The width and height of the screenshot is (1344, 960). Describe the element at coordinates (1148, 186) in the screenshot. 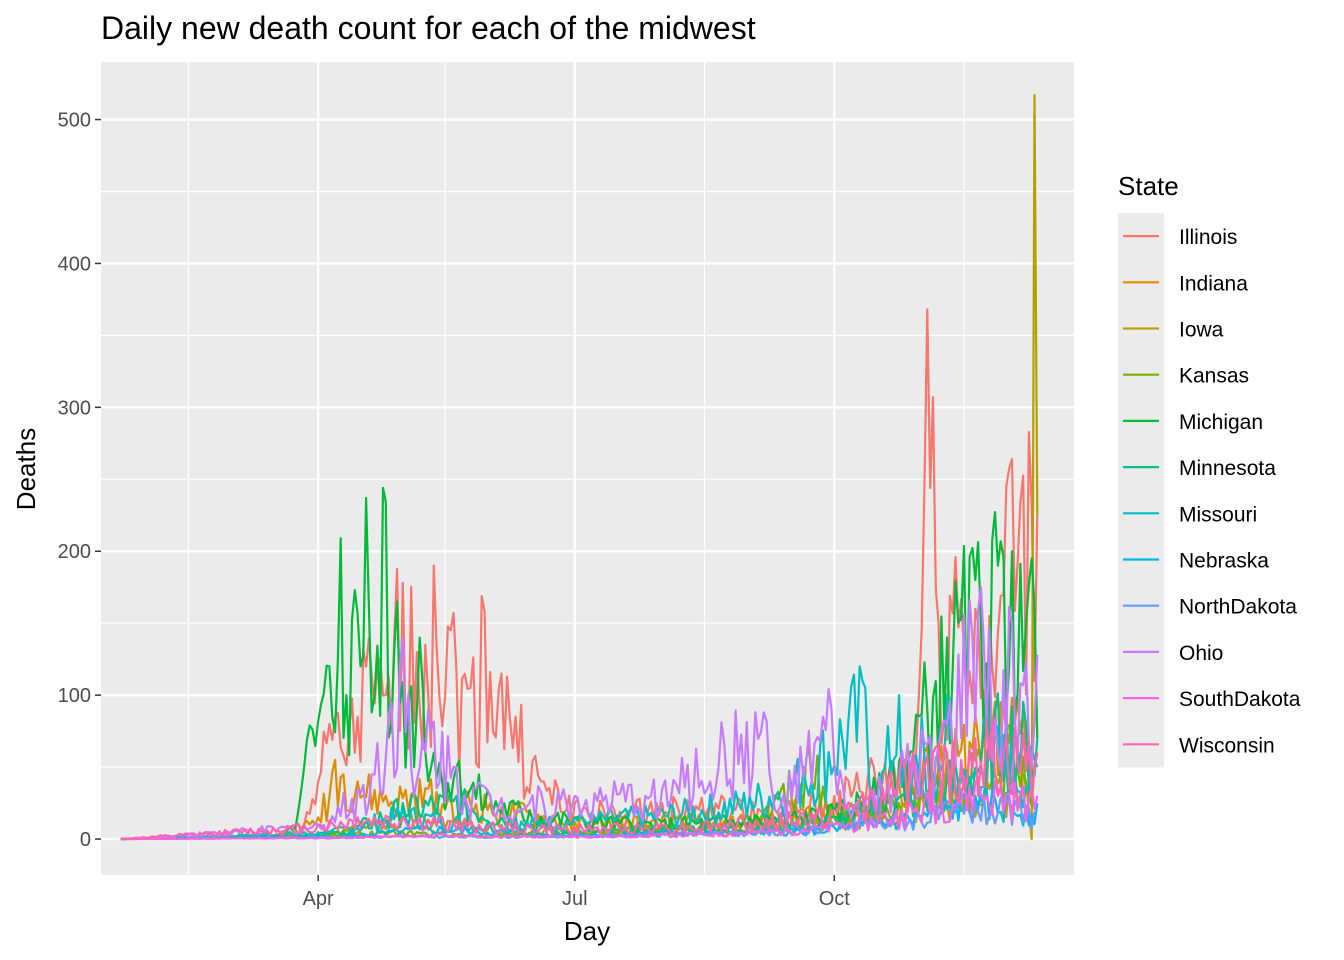

I see `legend-title: State` at that location.